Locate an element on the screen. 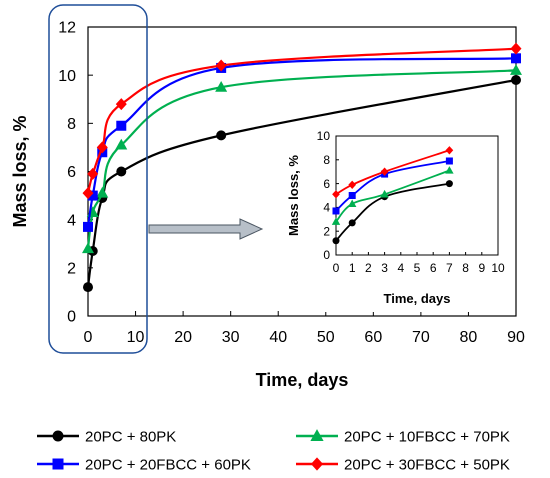 The image size is (550, 478). inset-x-tick-label: 8 is located at coordinates (465, 268).